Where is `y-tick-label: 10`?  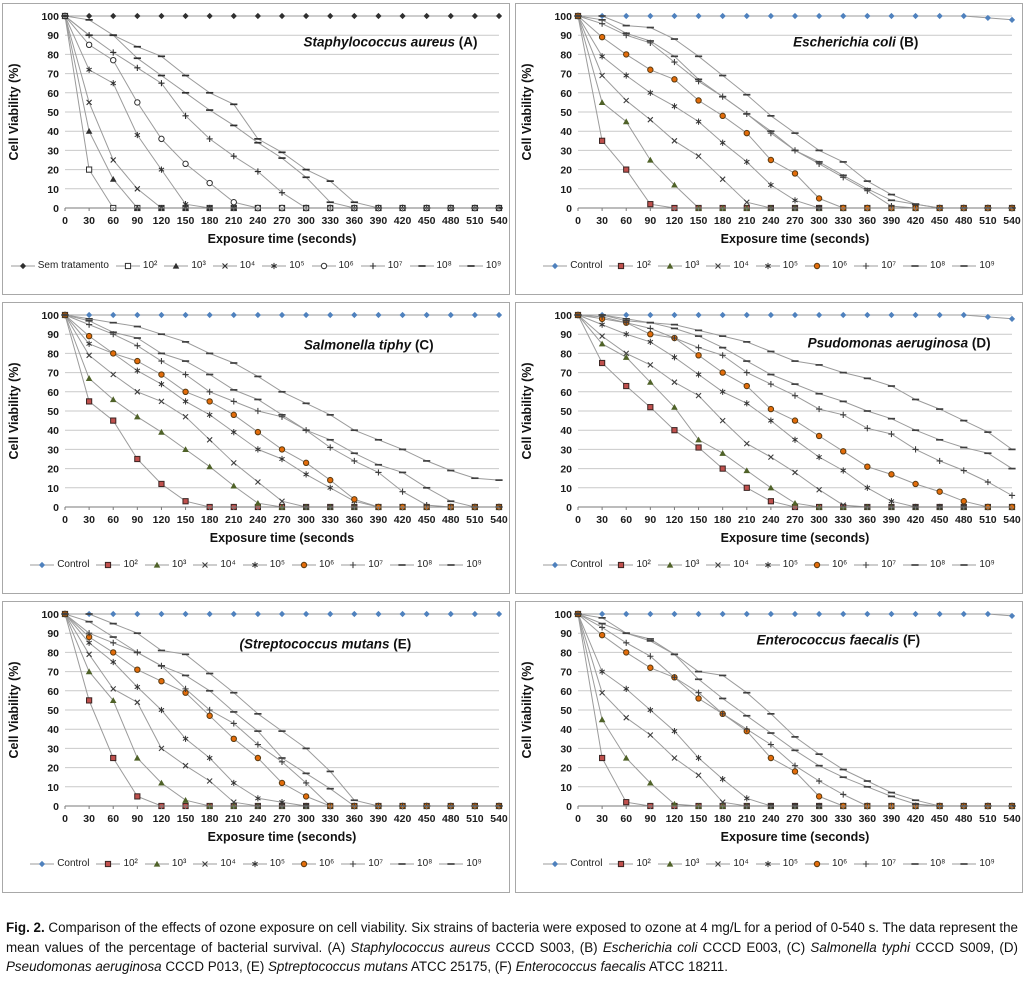 y-tick-label: 10 is located at coordinates (566, 489).